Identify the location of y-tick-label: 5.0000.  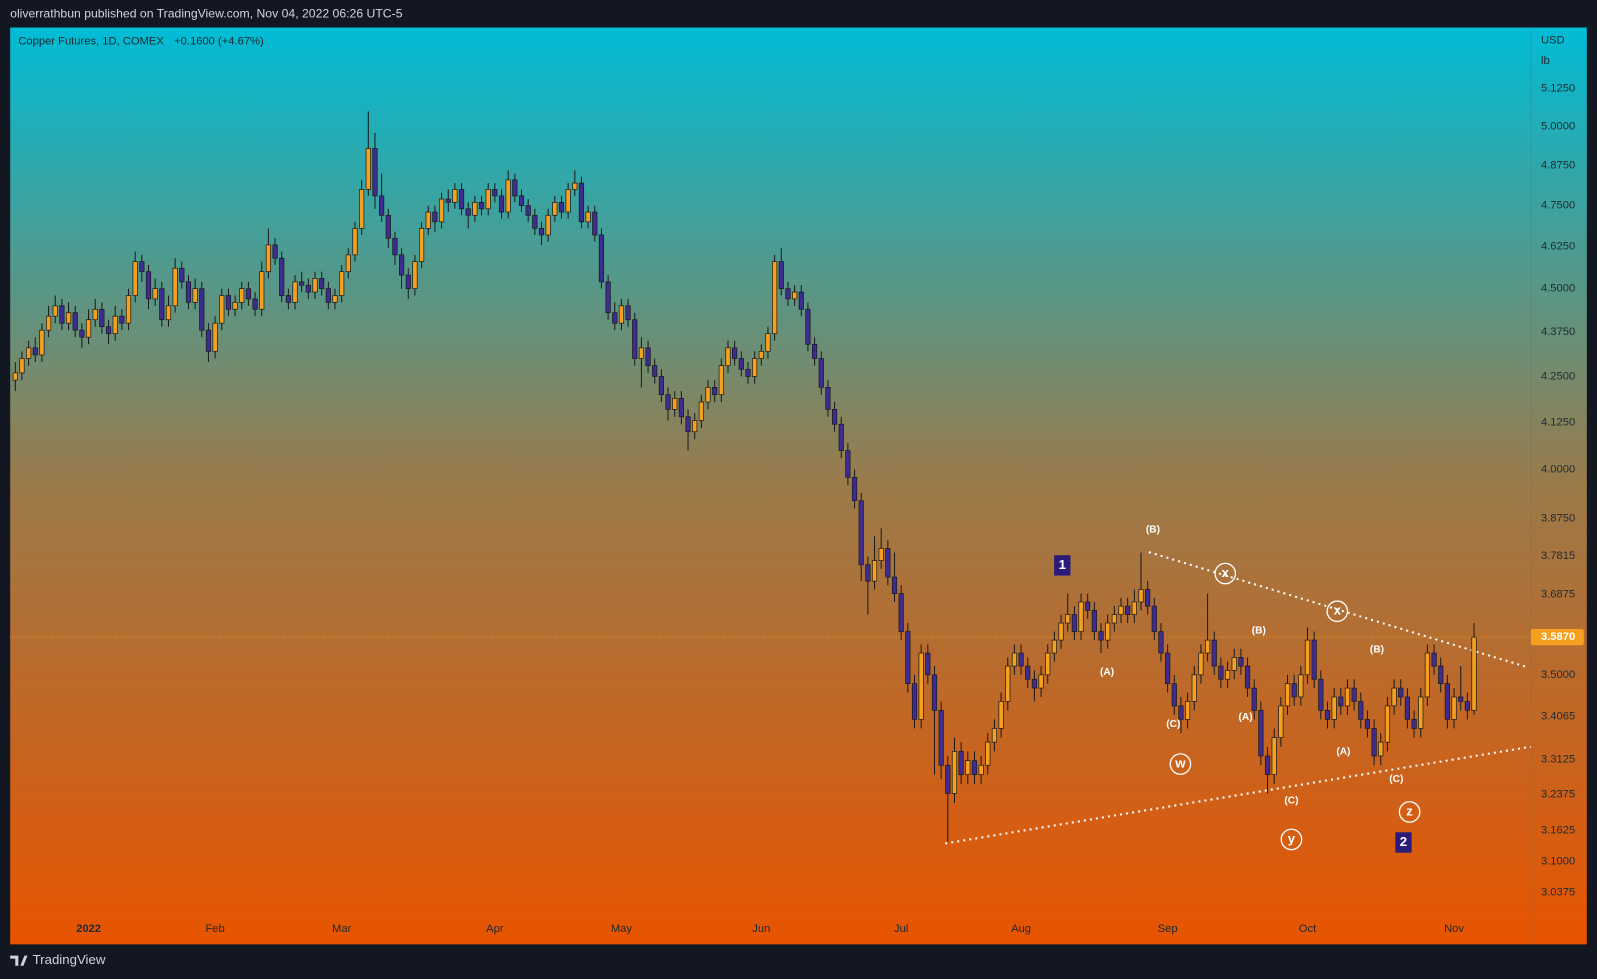
(1558, 127).